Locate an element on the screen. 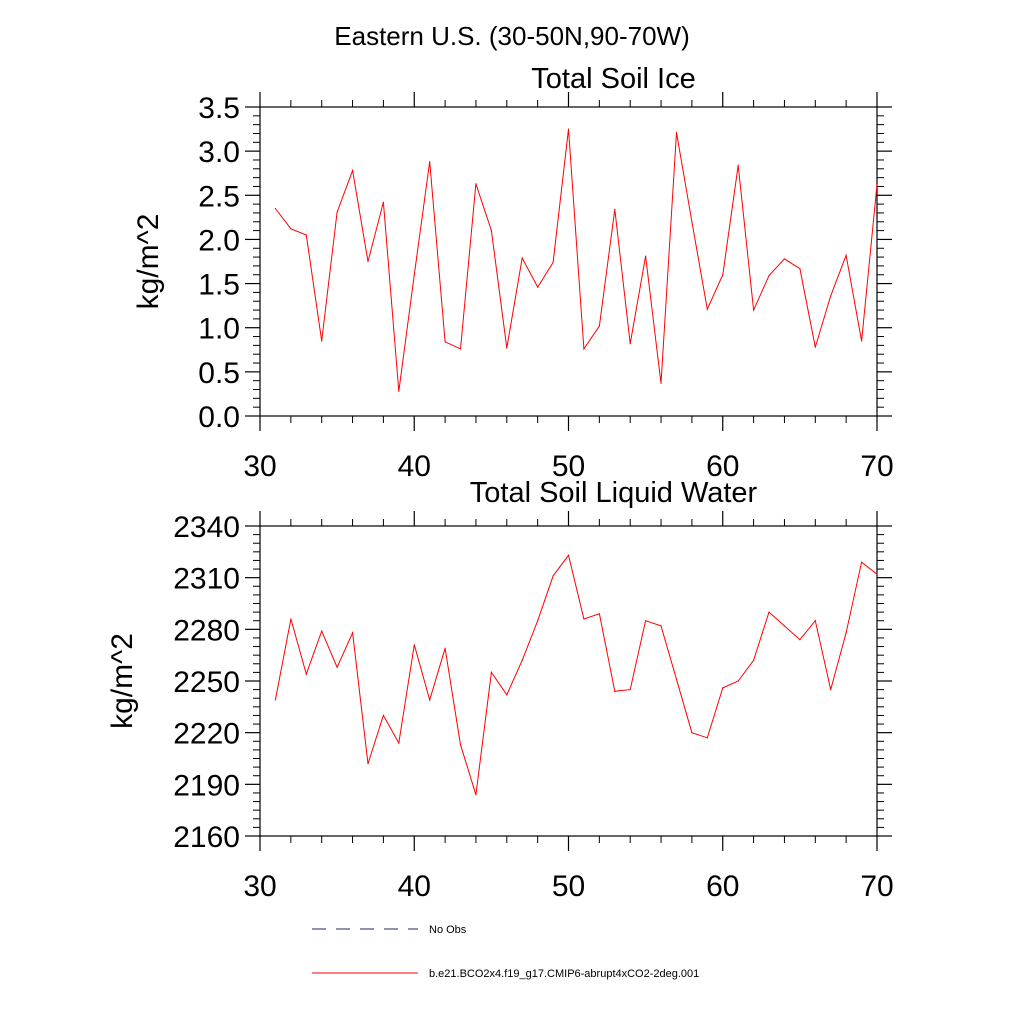 The image size is (1024, 1024). y-tick-label-soil-ice: 1.5 is located at coordinates (219, 285).